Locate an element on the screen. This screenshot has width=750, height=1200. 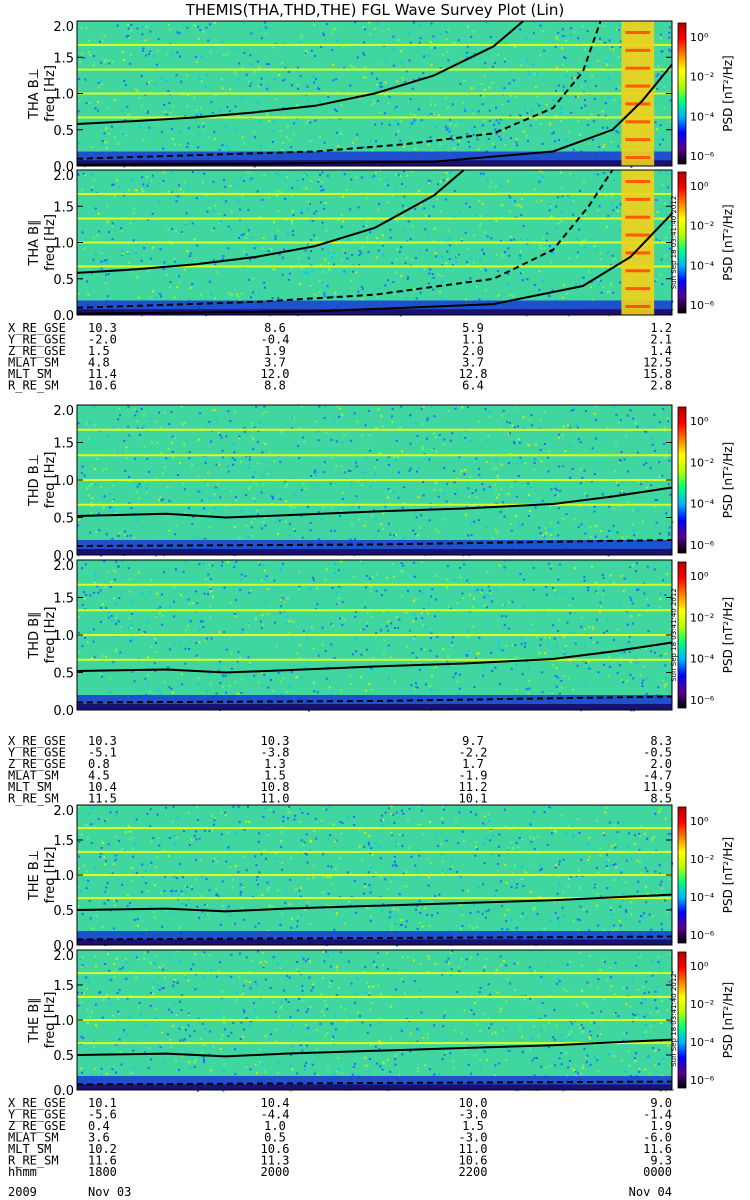
ephemeris-value: 1.3 is located at coordinates (275, 764).